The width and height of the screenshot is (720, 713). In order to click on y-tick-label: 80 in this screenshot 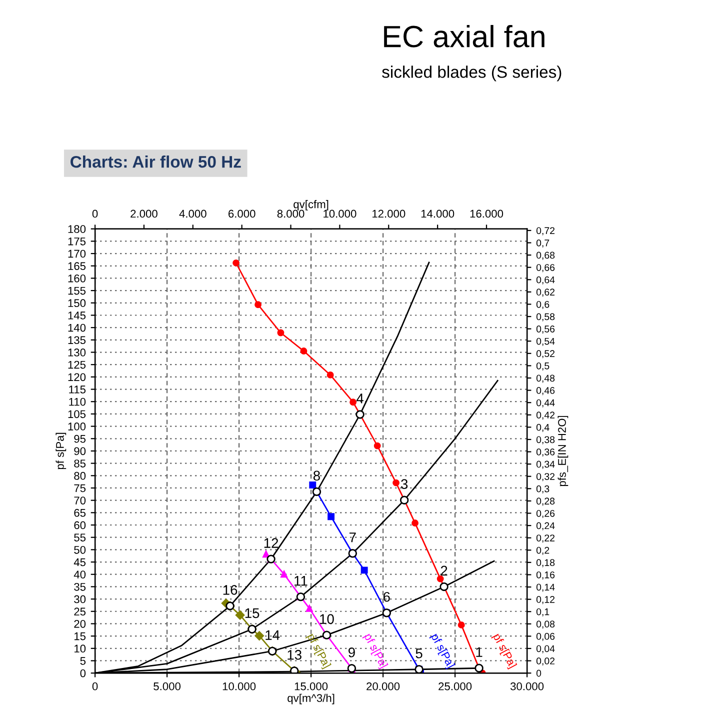, I will do `click(80, 476)`.